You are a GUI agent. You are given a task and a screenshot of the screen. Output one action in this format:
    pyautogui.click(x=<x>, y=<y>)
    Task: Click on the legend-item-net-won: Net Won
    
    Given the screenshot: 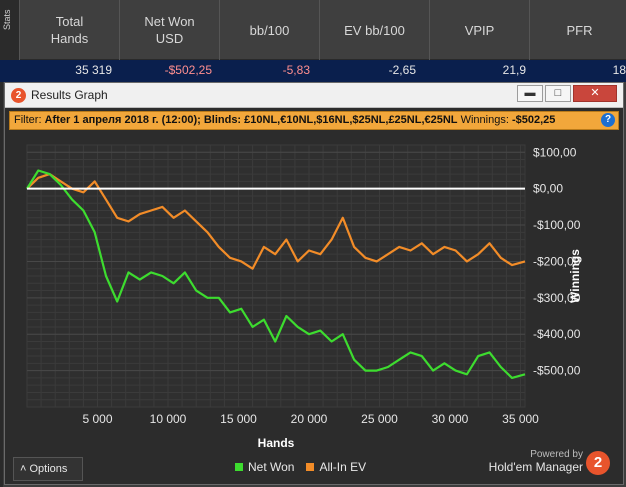 What is the action you would take?
    pyautogui.click(x=264, y=467)
    